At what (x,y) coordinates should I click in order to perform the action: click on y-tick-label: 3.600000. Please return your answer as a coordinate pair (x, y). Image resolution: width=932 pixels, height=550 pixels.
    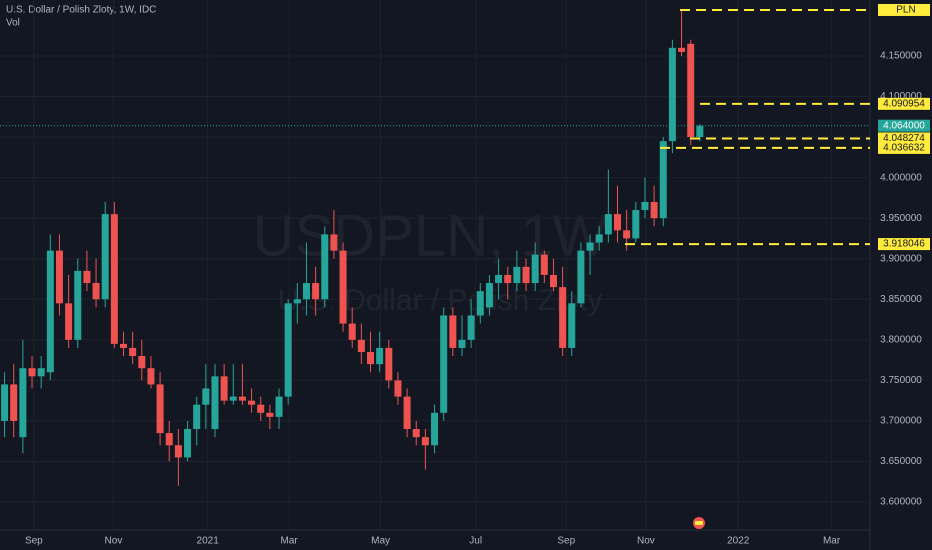
    Looking at the image, I should click on (901, 502).